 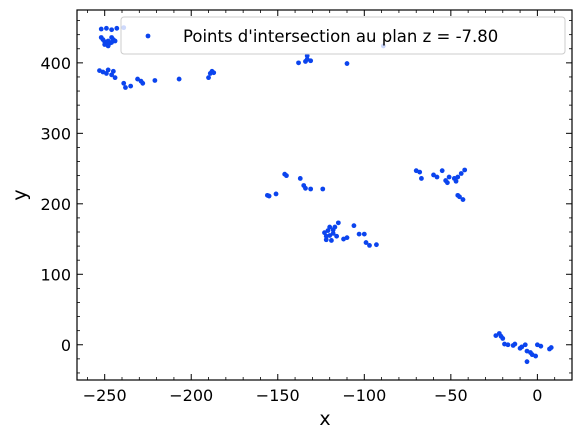 What do you see at coordinates (55, 274) in the screenshot?
I see `y-tick-label: 100` at bounding box center [55, 274].